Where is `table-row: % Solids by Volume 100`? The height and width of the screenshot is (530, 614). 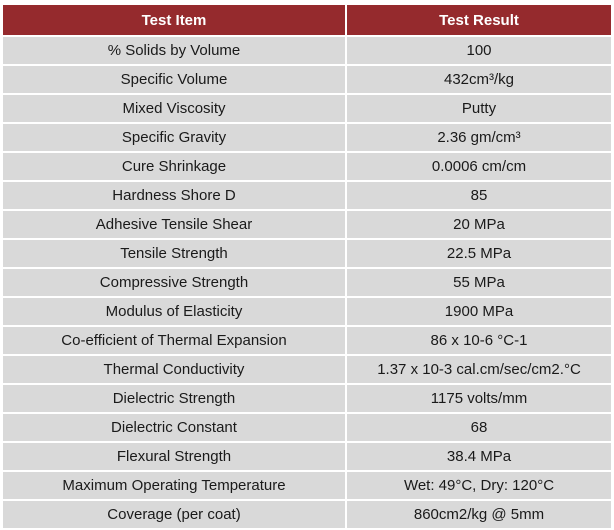
table-row: % Solids by Volume 100 is located at coordinates (307, 50).